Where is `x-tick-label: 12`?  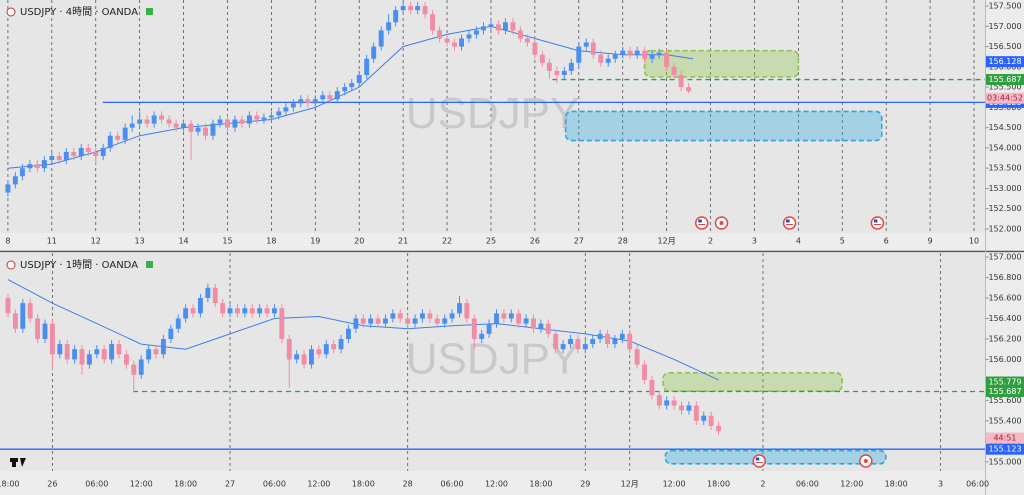 x-tick-label: 12 is located at coordinates (96, 241).